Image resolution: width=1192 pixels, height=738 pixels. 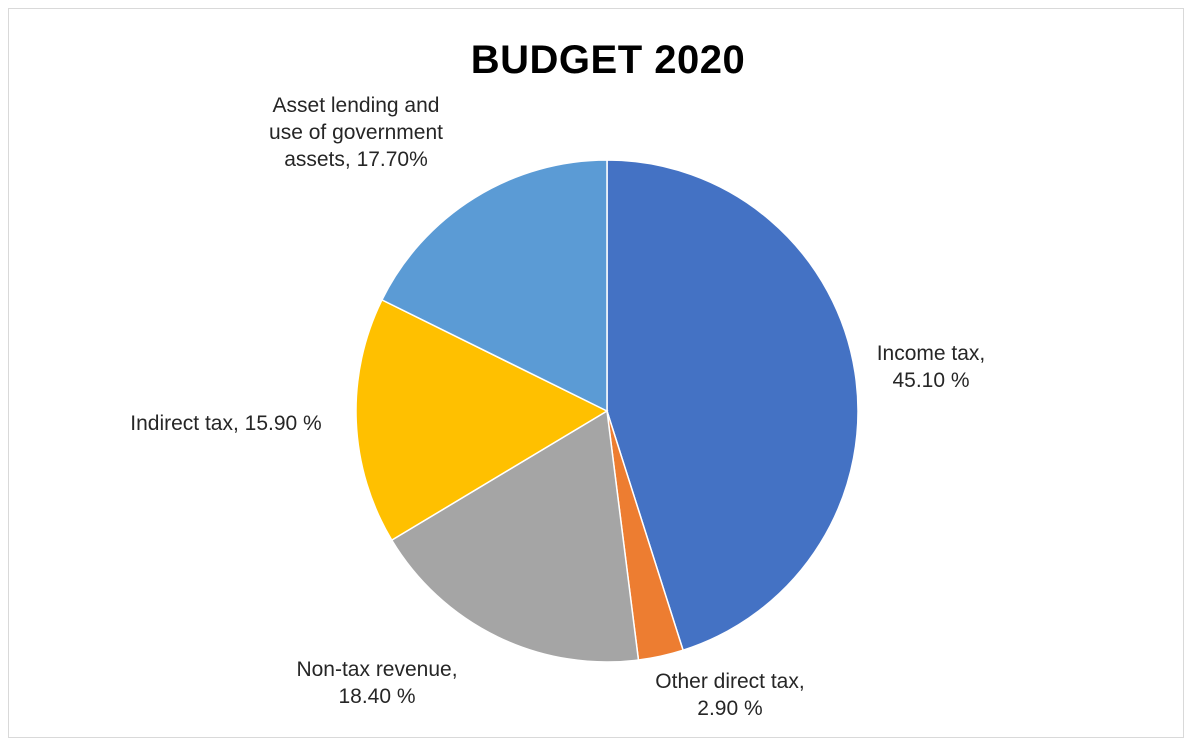 I want to click on pie-slice-indirect-tax, so click(x=482, y=420).